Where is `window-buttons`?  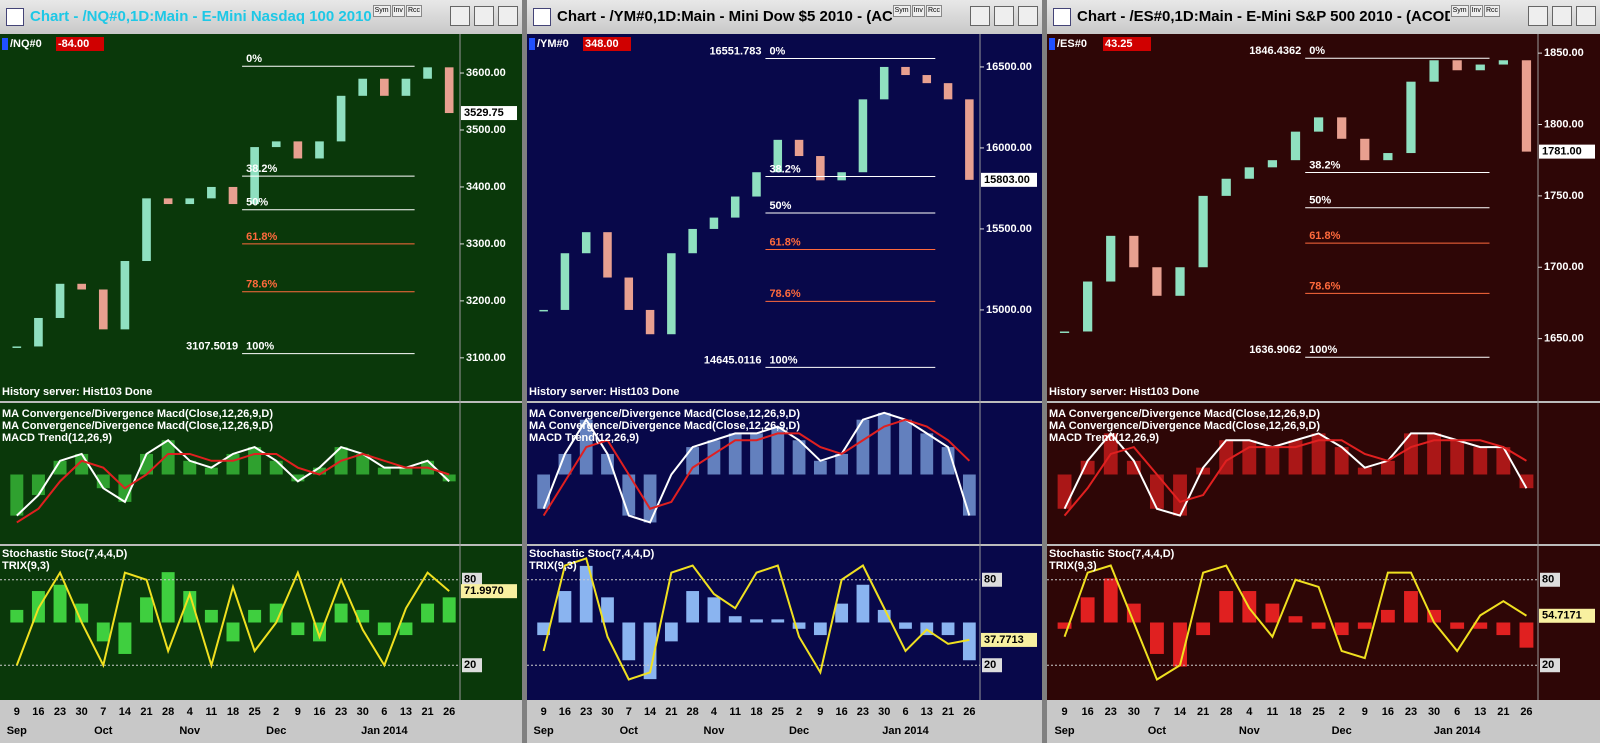 window-buttons is located at coordinates (1562, 16).